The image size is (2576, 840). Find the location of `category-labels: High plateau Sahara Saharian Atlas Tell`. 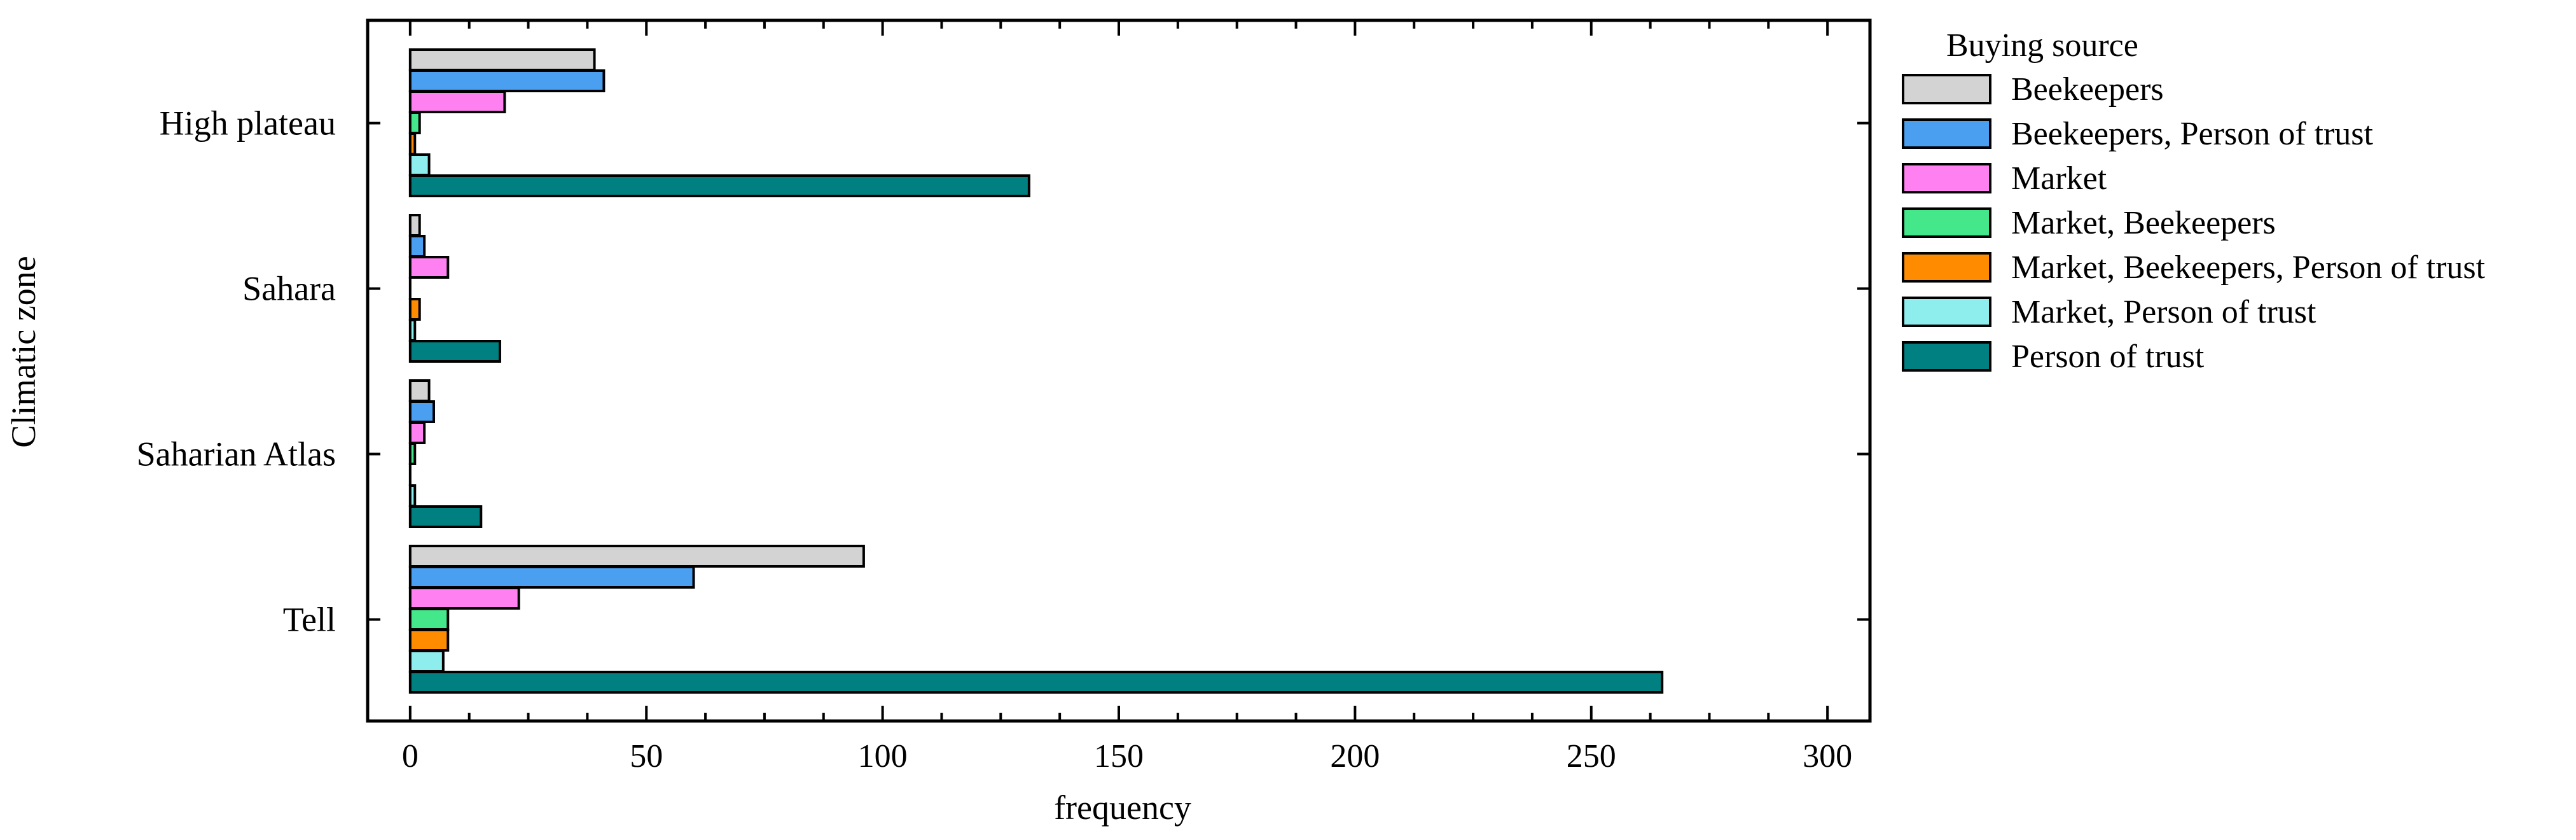

category-labels: High plateau Sahara Saharian Atlas Tell is located at coordinates (236, 371).